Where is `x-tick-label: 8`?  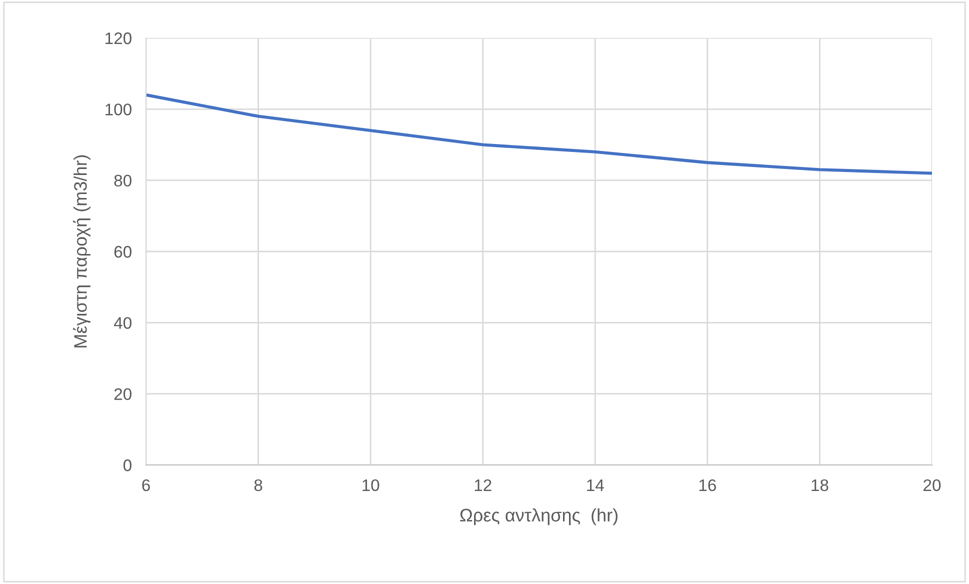 x-tick-label: 8 is located at coordinates (258, 485).